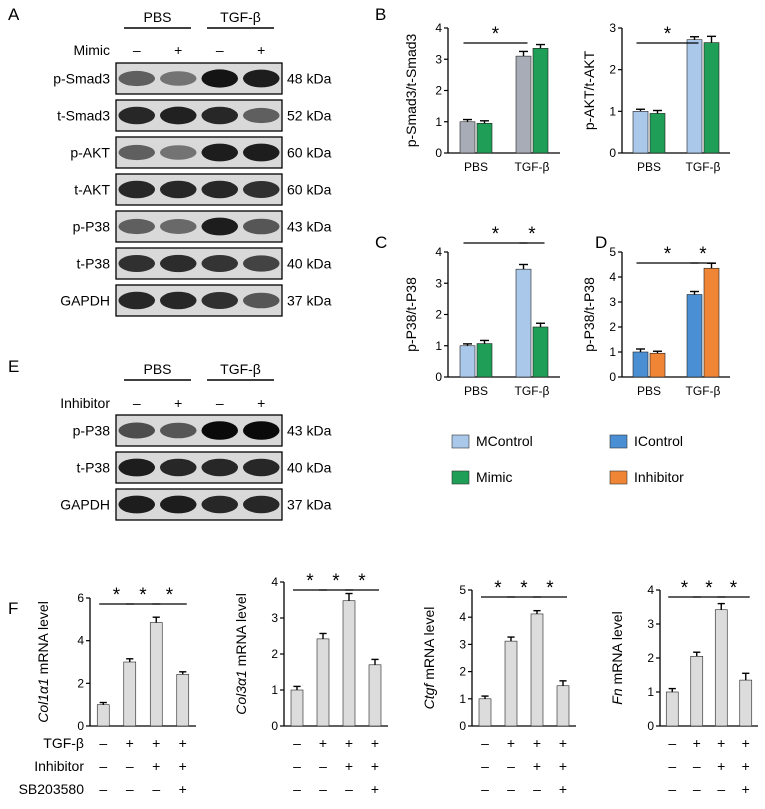  Describe the element at coordinates (13, 366) in the screenshot. I see `panel-label-E: E` at that location.